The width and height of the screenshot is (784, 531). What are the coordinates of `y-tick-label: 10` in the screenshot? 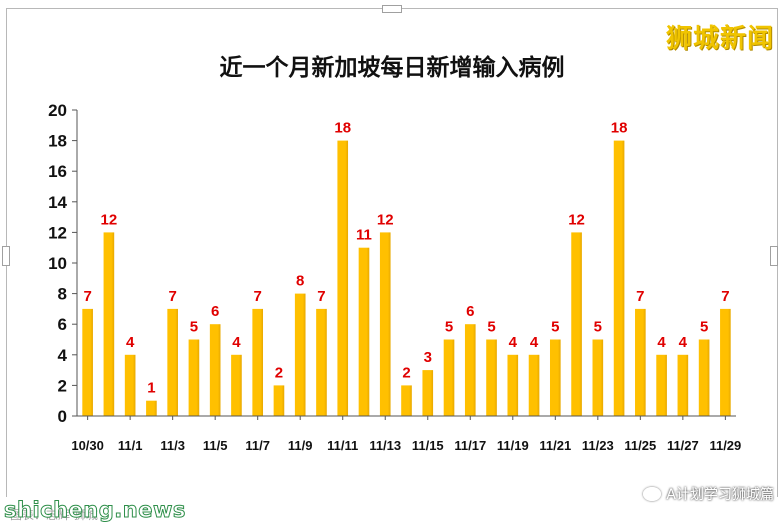 It's located at (57, 263).